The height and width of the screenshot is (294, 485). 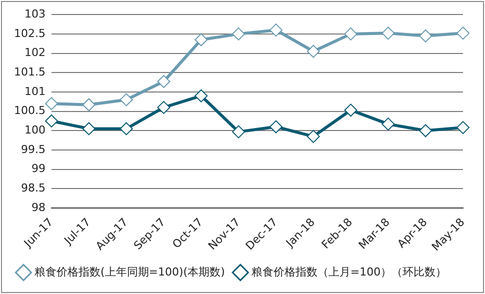 What do you see at coordinates (35, 13) in the screenshot?
I see `y-tick-label: 103` at bounding box center [35, 13].